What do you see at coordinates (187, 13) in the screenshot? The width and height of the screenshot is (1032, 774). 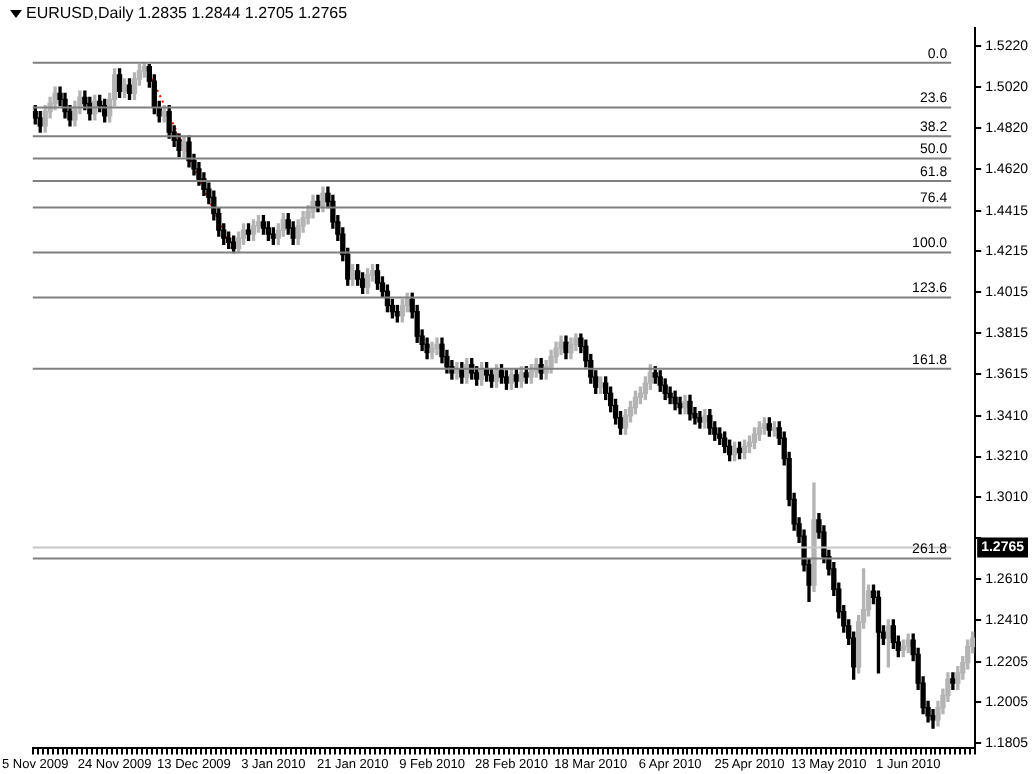 I see `chart-title: EURUSD,Daily 1.2835 1.2844 1.2705 1.2765` at bounding box center [187, 13].